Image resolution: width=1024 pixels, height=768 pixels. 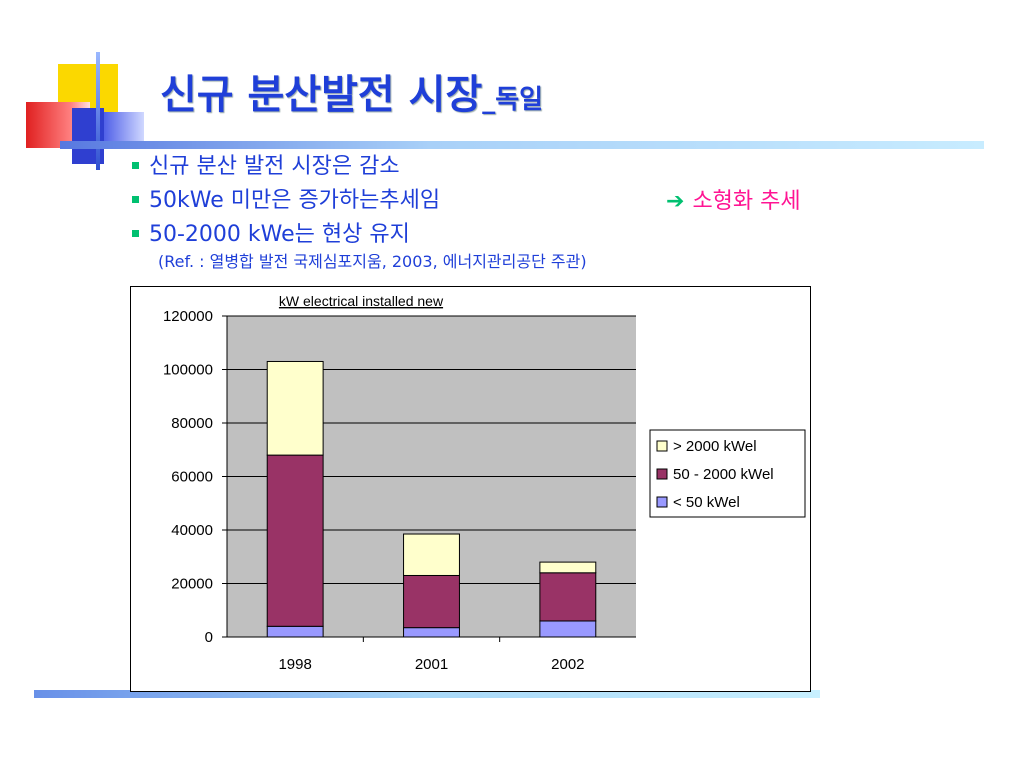 I want to click on title-underline, so click(x=522, y=145).